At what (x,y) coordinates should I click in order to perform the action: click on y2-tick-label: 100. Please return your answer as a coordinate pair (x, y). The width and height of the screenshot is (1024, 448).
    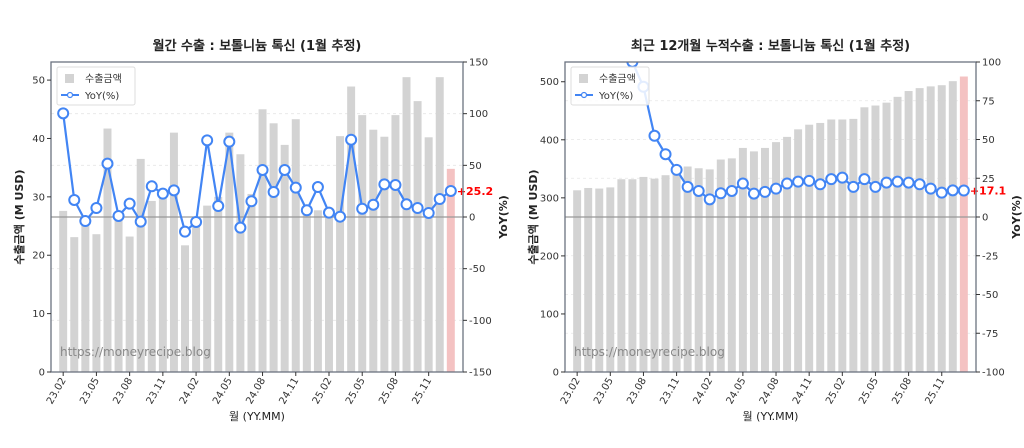
    Looking at the image, I should click on (991, 63).